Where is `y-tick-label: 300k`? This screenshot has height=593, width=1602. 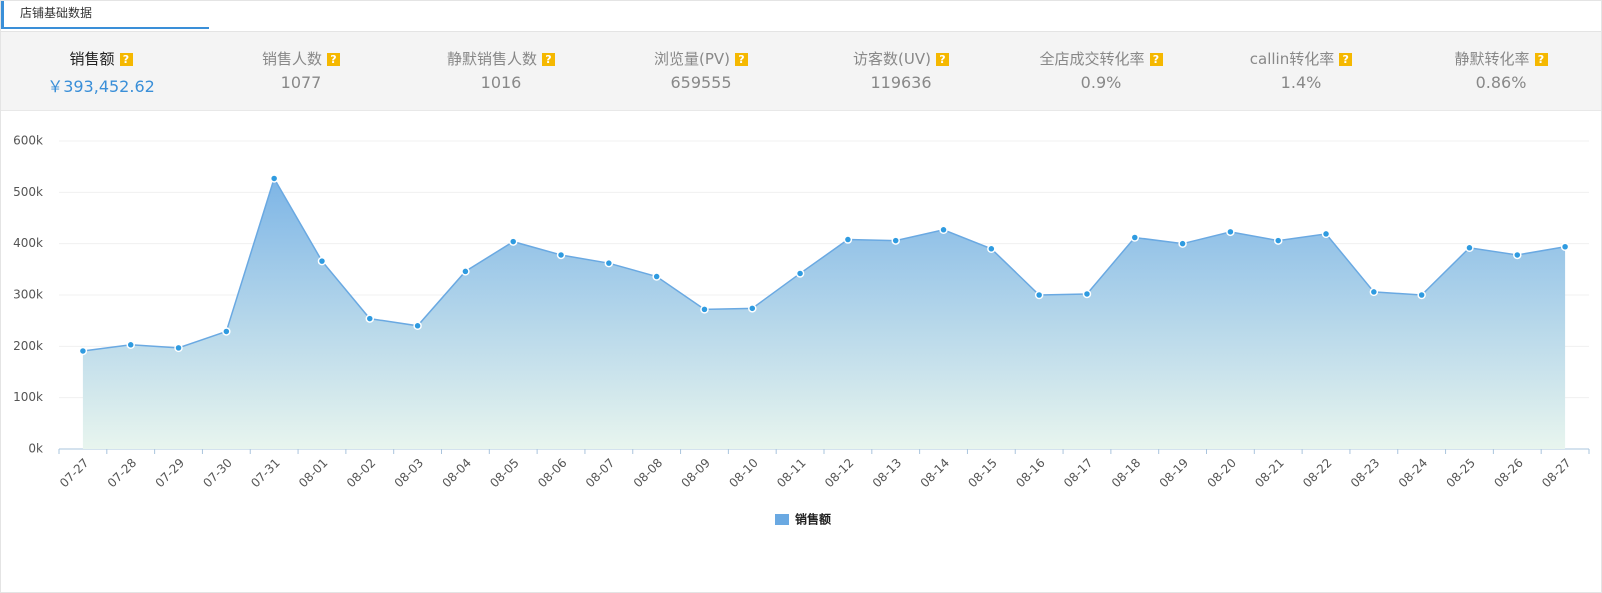 y-tick-label: 300k is located at coordinates (28, 295).